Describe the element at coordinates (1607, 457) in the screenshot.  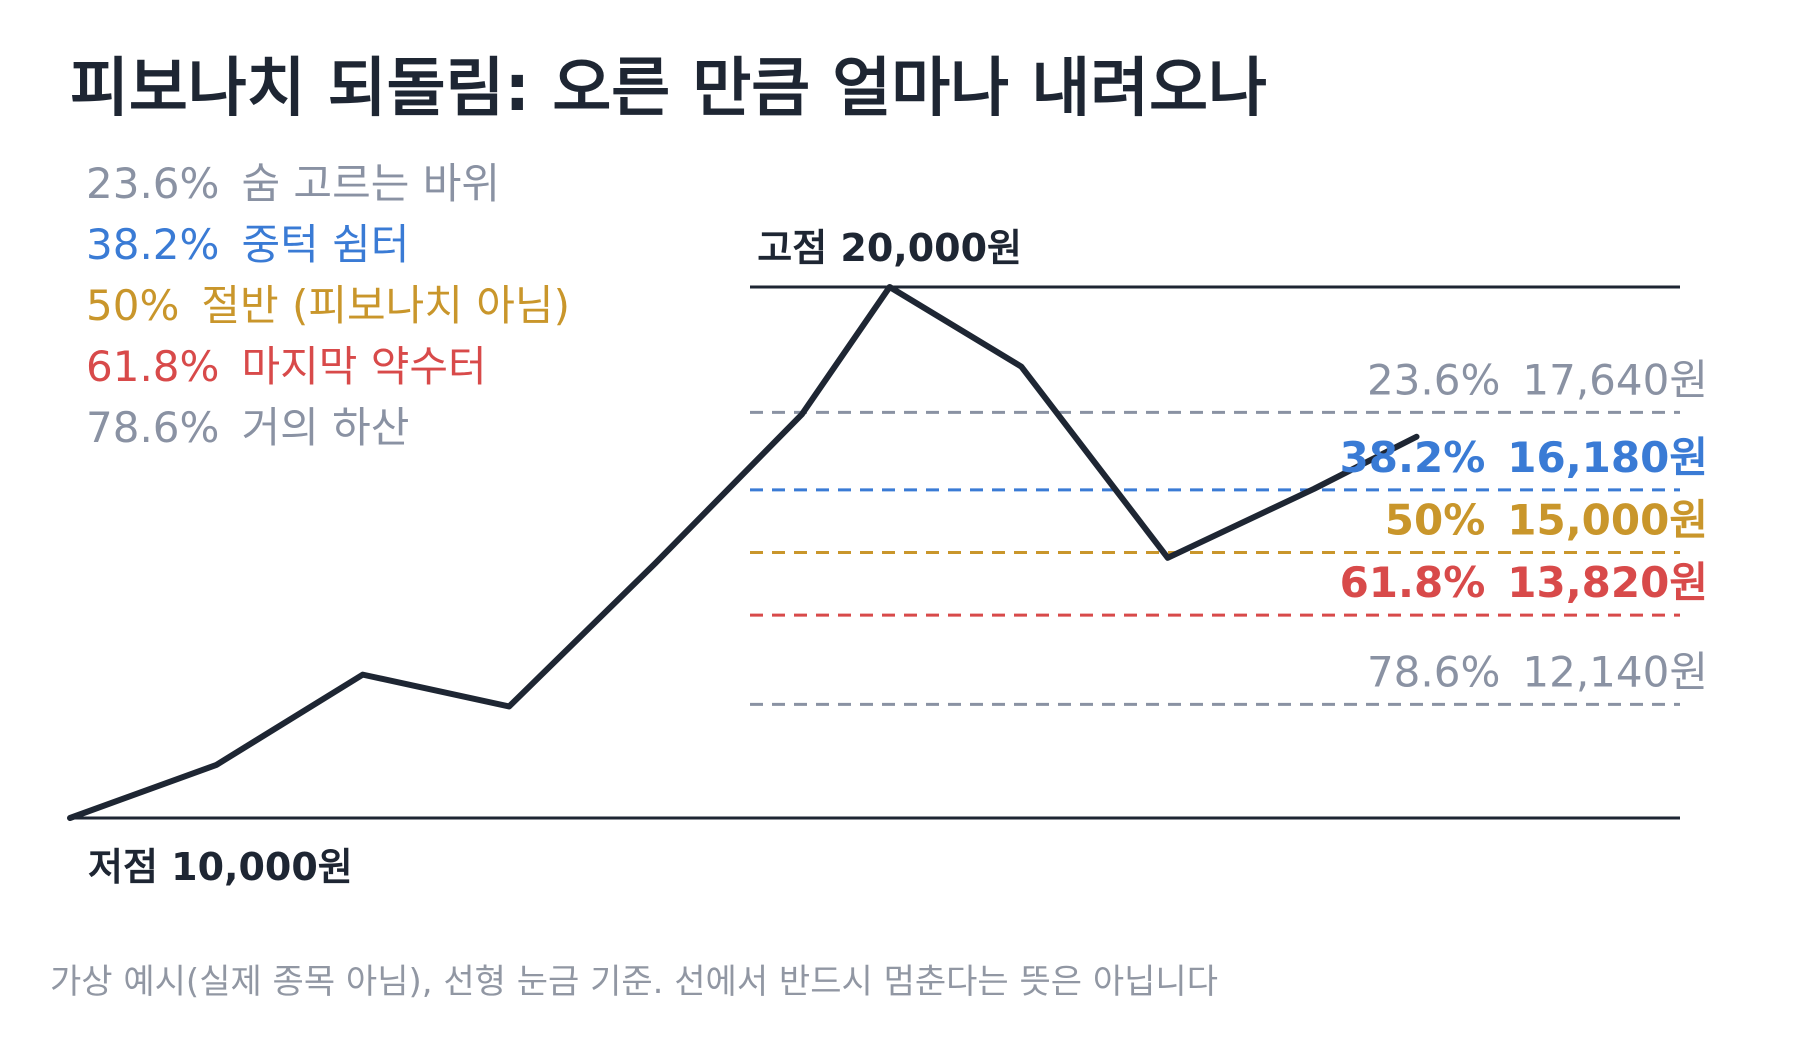
I see `retracement-value: 16,180원` at that location.